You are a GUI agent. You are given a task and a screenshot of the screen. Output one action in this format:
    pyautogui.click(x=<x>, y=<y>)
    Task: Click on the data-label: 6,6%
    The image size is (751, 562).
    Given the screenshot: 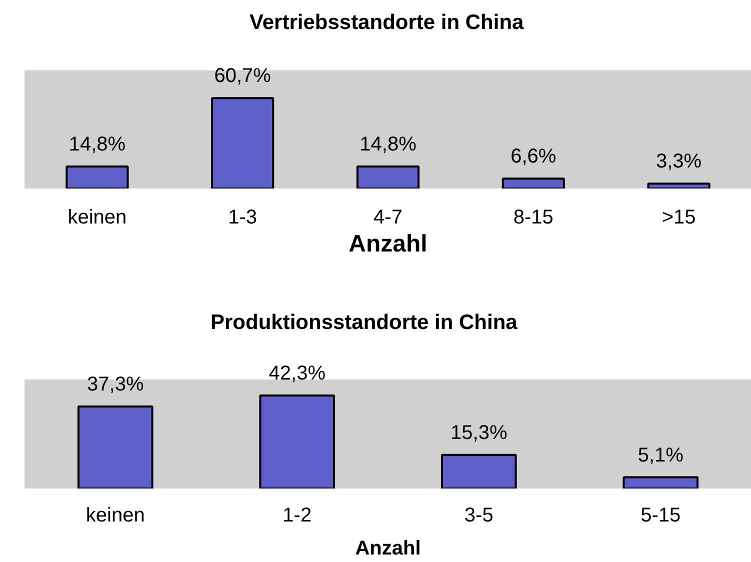 What is the action you would take?
    pyautogui.click(x=533, y=157)
    